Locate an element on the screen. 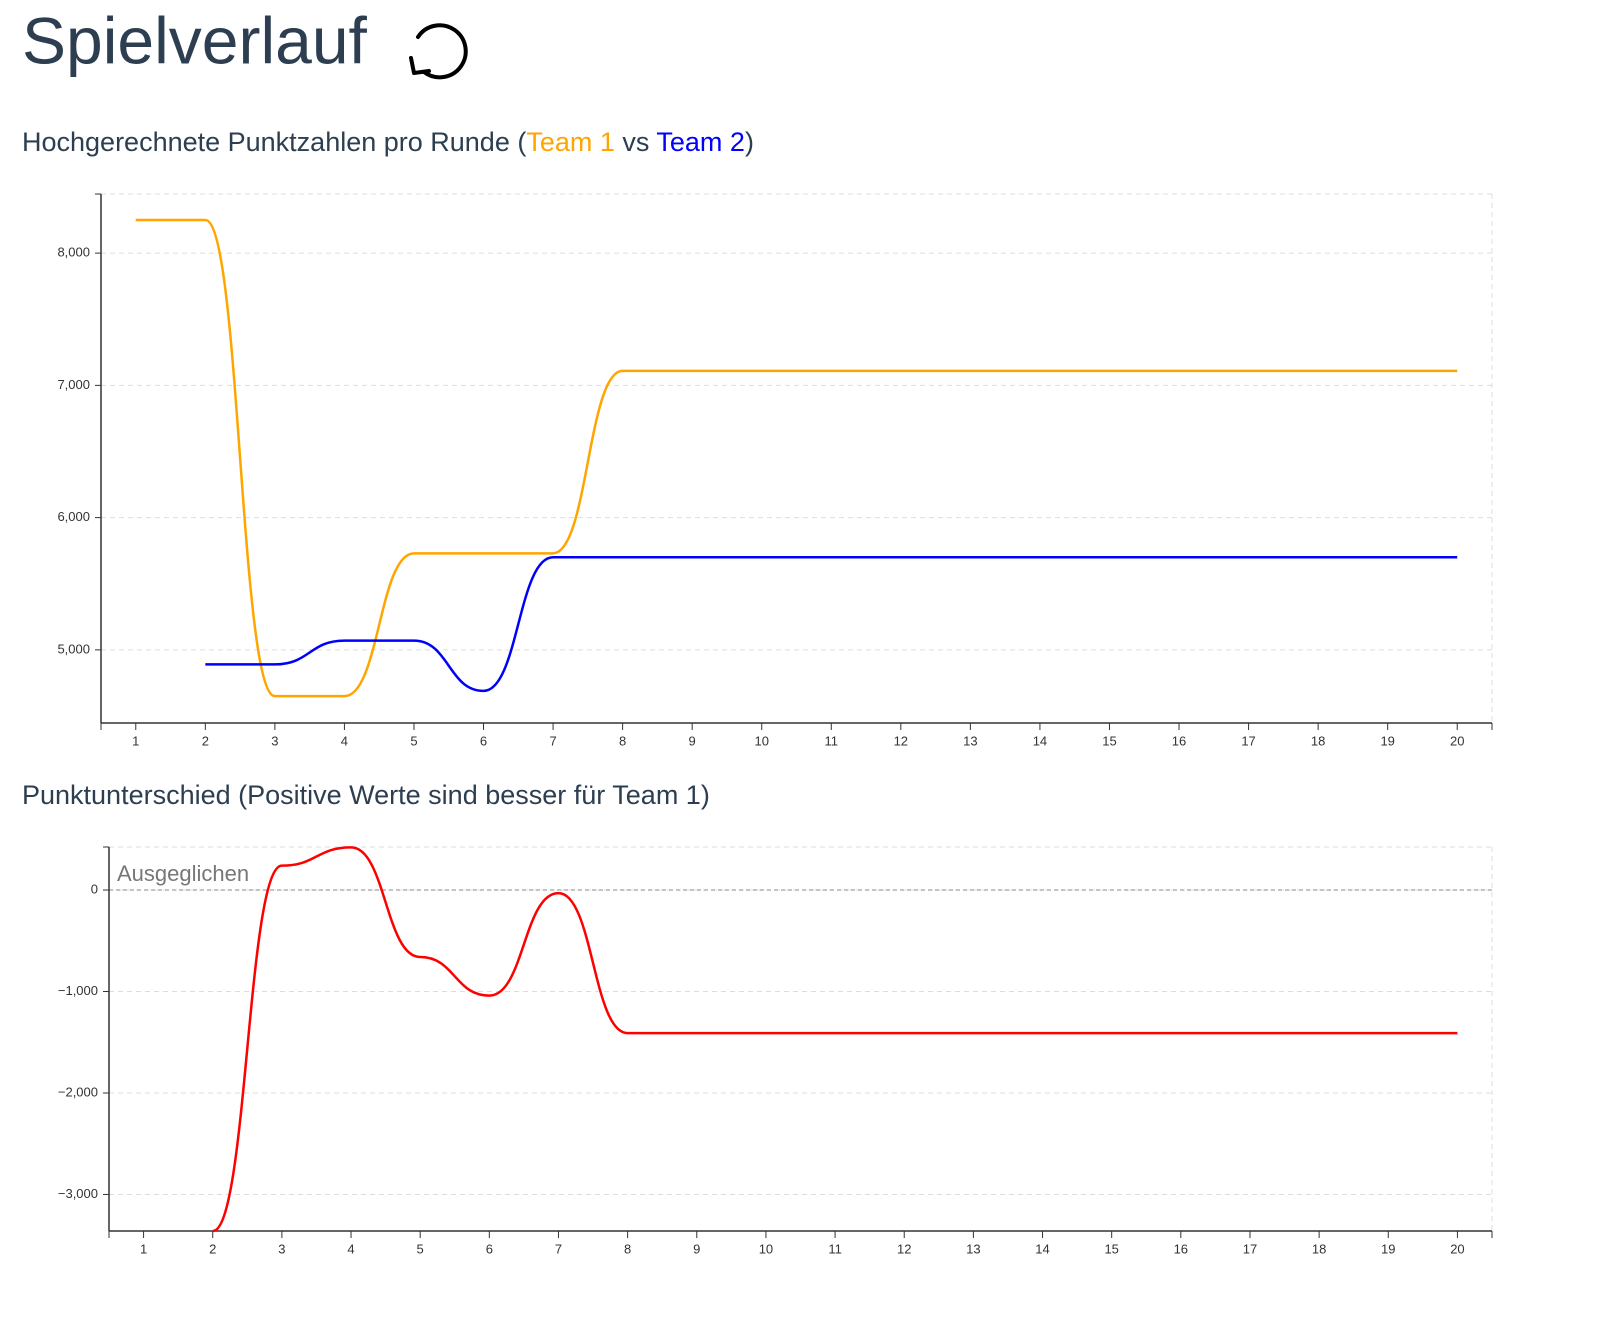 The width and height of the screenshot is (1606, 1320). y-tick-label: 5,000 is located at coordinates (73, 648).